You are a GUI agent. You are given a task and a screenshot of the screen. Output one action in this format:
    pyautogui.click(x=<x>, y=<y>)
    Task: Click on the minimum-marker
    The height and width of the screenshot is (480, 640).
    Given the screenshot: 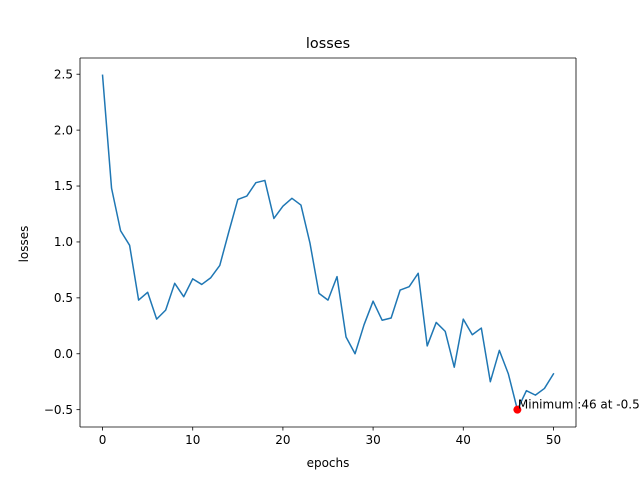 What is the action you would take?
    pyautogui.click(x=517, y=409)
    